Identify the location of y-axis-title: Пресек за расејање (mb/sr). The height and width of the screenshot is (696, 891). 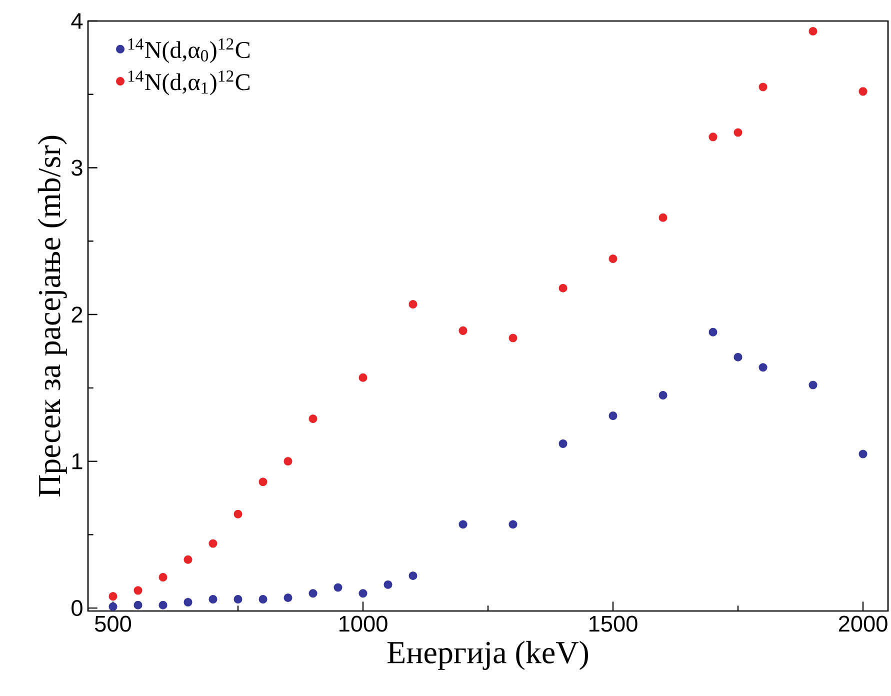
(52, 316).